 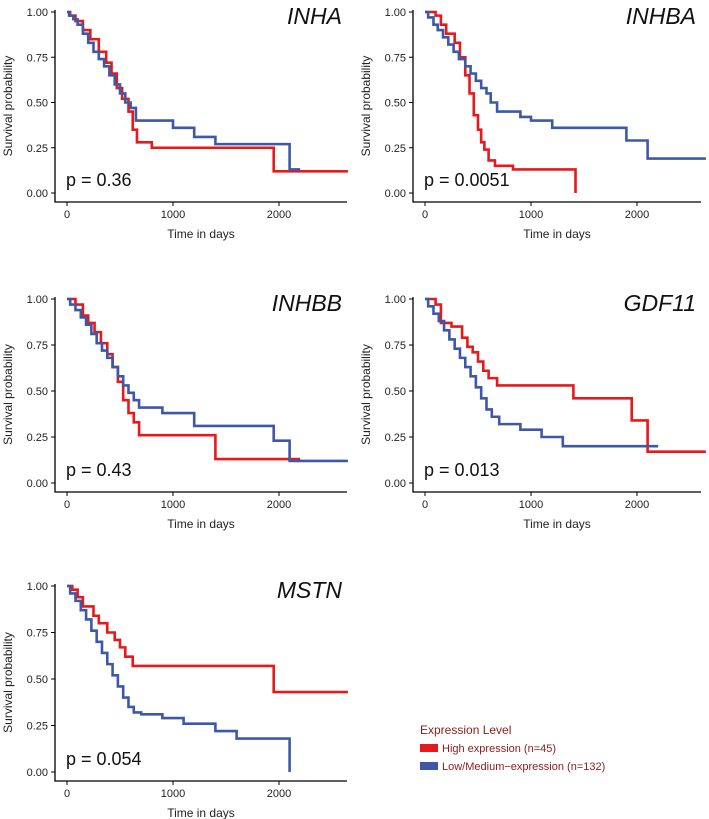 I want to click on gene-title: INHBA, so click(x=661, y=16).